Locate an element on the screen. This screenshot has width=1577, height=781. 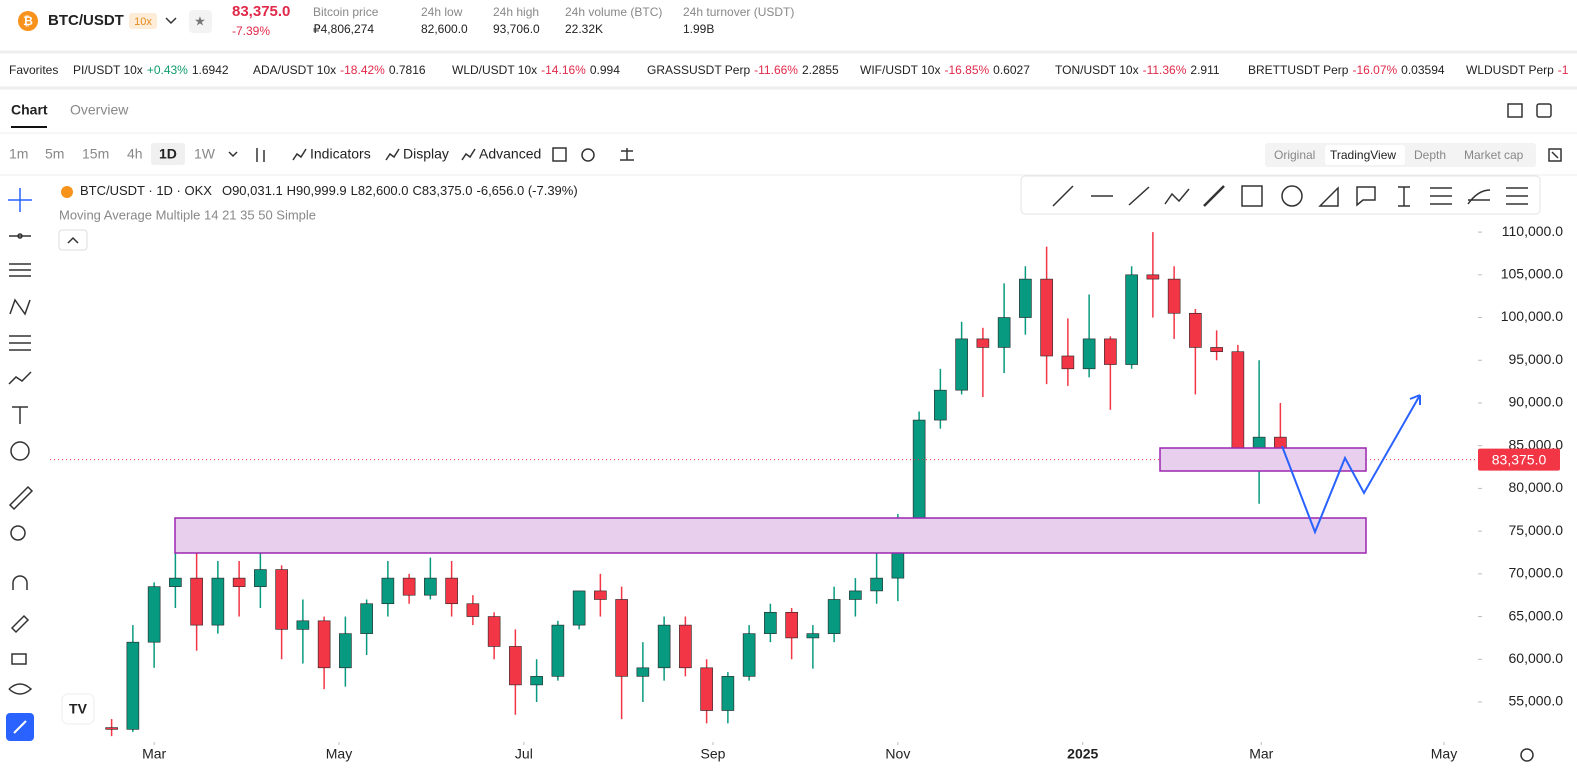
favorite-name: WLD/USDT 10x is located at coordinates (494, 70).